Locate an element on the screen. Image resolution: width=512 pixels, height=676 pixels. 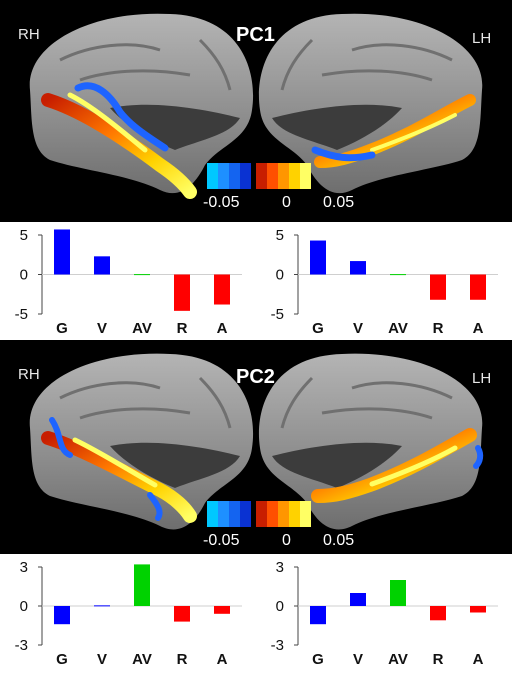
pc2-title: PC2 is located at coordinates (255, 377).